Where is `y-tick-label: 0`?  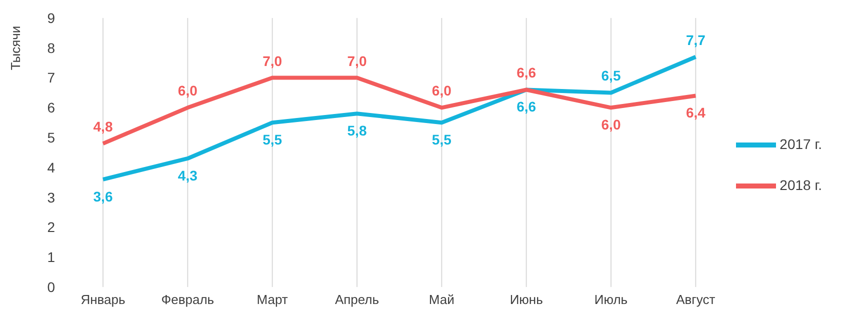
y-tick-label: 0 is located at coordinates (51, 286).